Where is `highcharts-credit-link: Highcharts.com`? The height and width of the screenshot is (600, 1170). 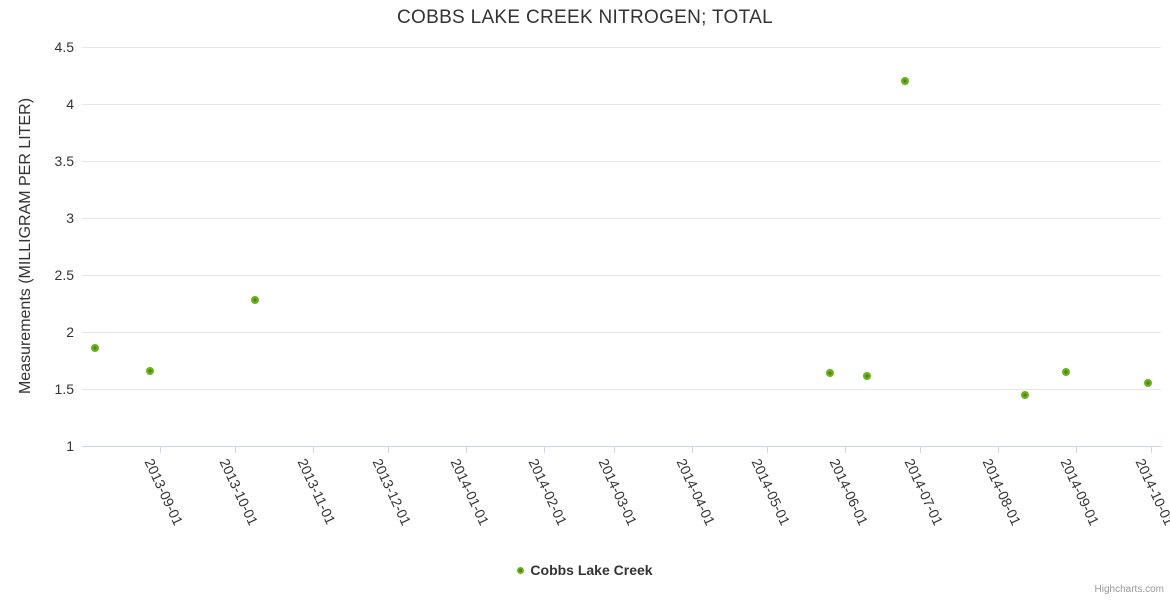 highcharts-credit-link: Highcharts.com is located at coordinates (1129, 589).